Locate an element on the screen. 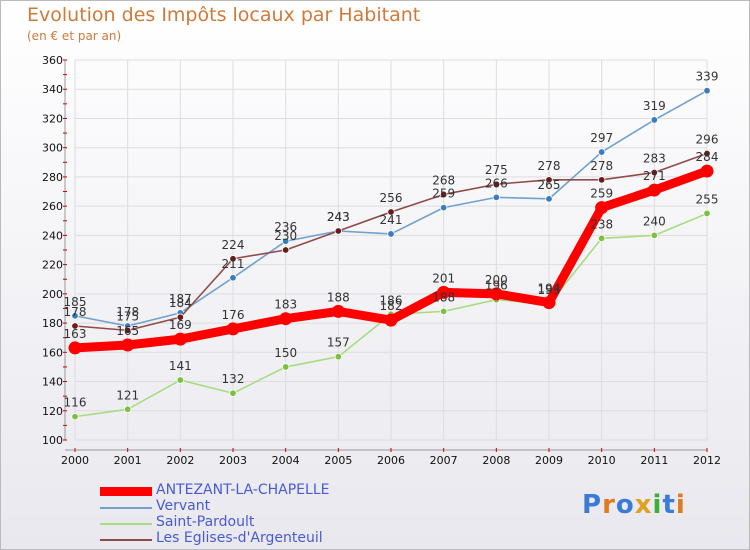 The image size is (750, 550). y-tick-label: 120 is located at coordinates (52, 411).